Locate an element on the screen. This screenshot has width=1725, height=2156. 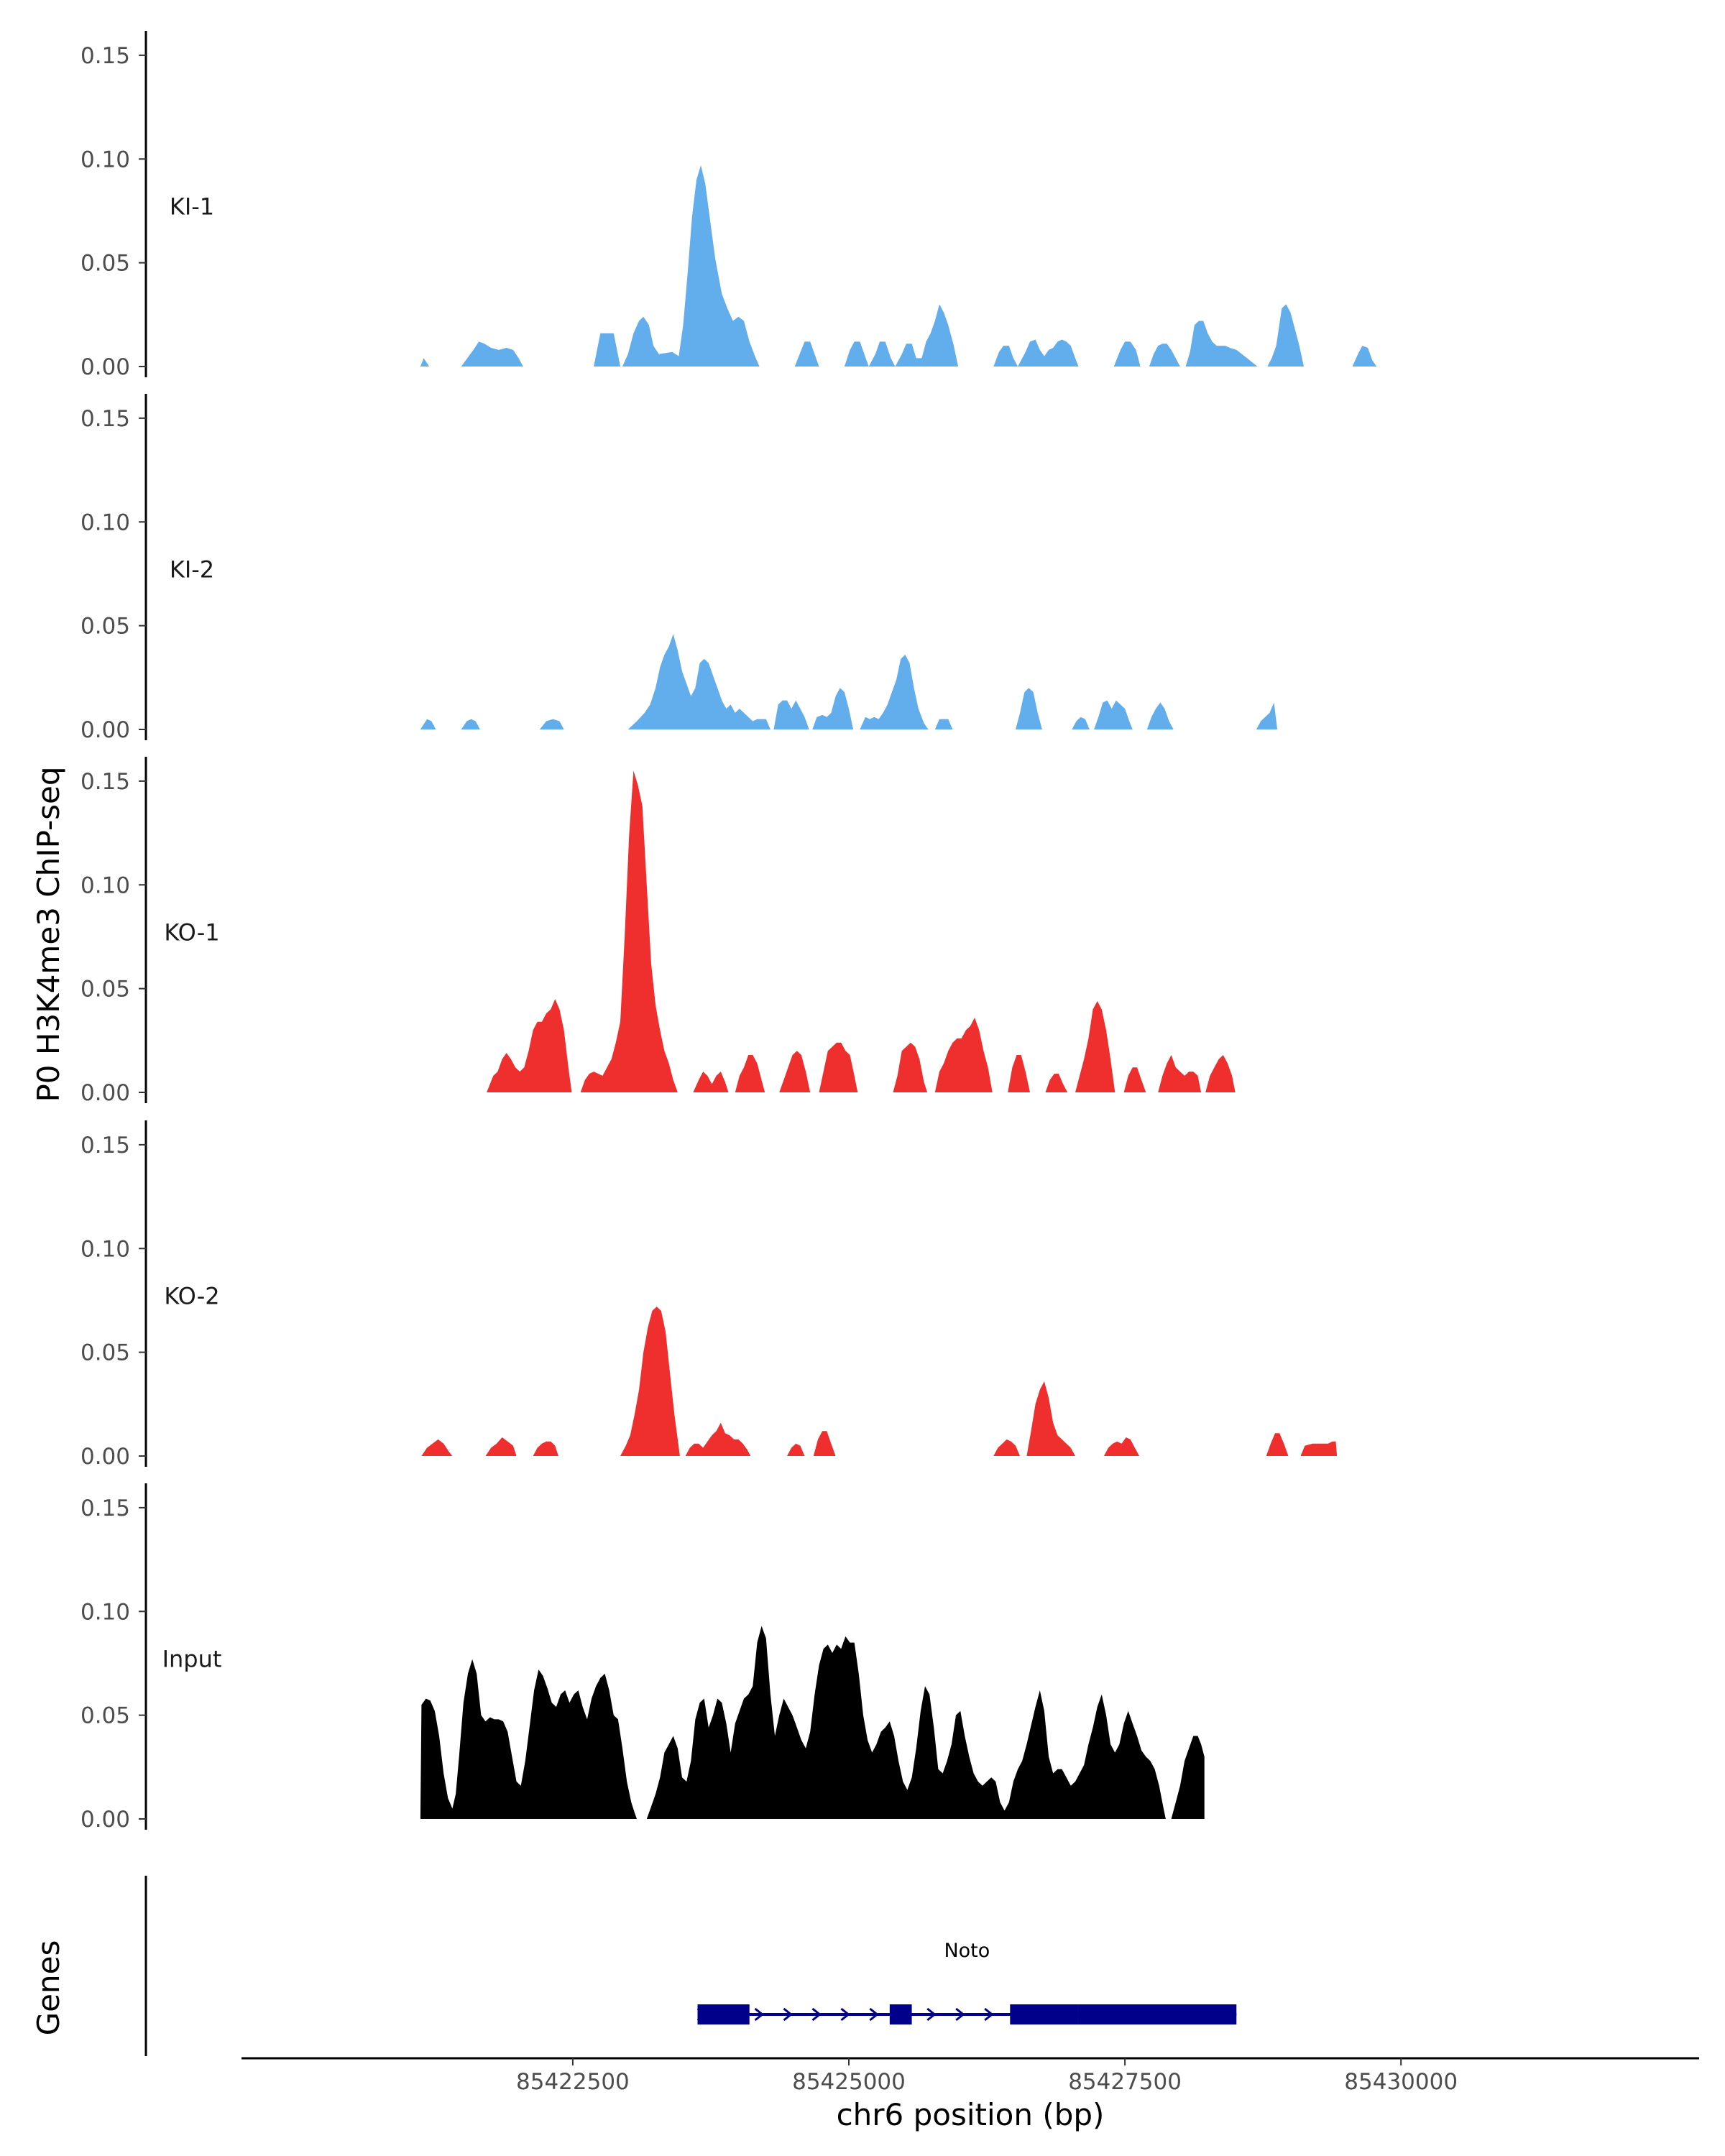
track-ki-1: 0.00 0.05 0.10 0.15 KI-1 is located at coordinates (728, 205).